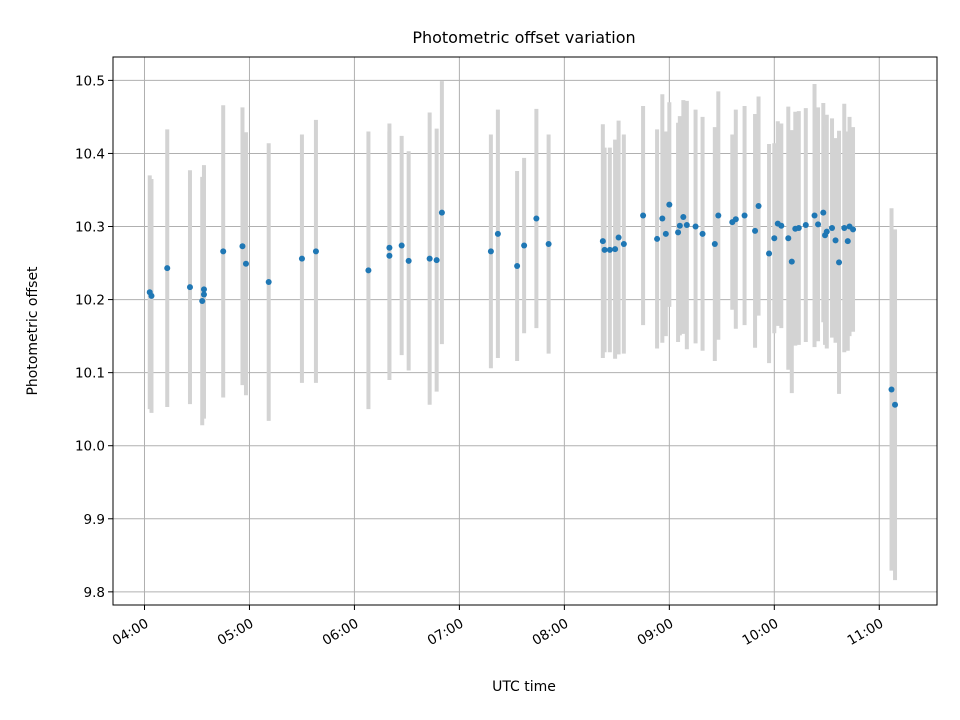 This screenshot has height=720, width=960. Describe the element at coordinates (866, 632) in the screenshot. I see `x-tick-label: 11:00` at that location.